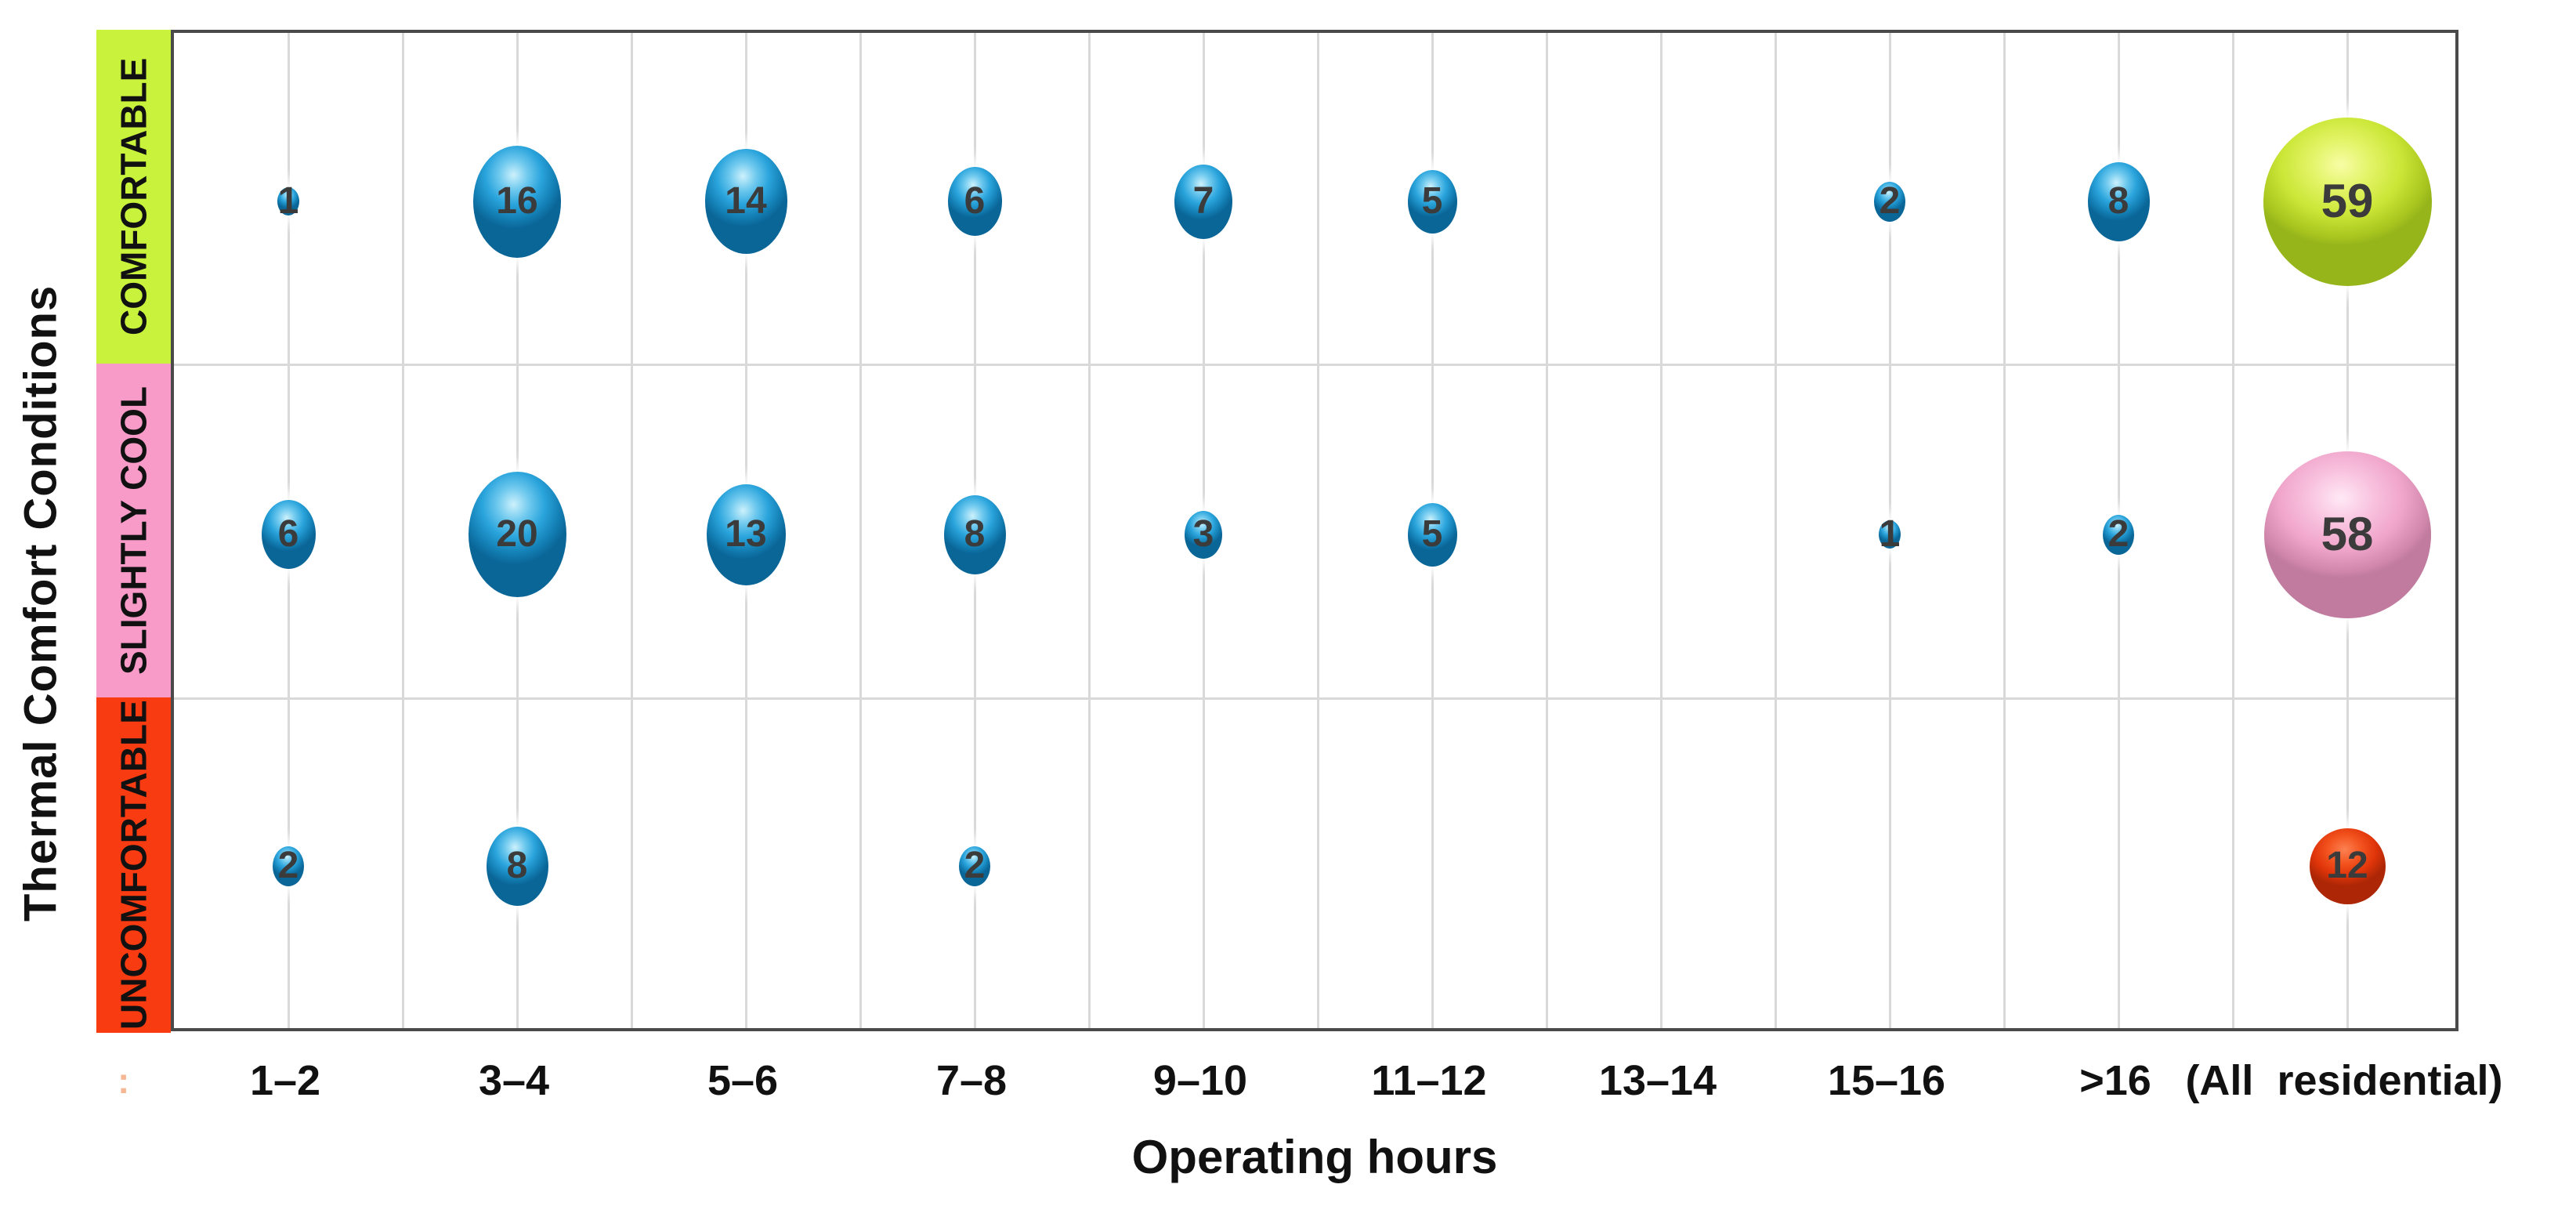 This screenshot has width=2576, height=1206. I want to click on bubble-row0-col7, so click(1890, 201).